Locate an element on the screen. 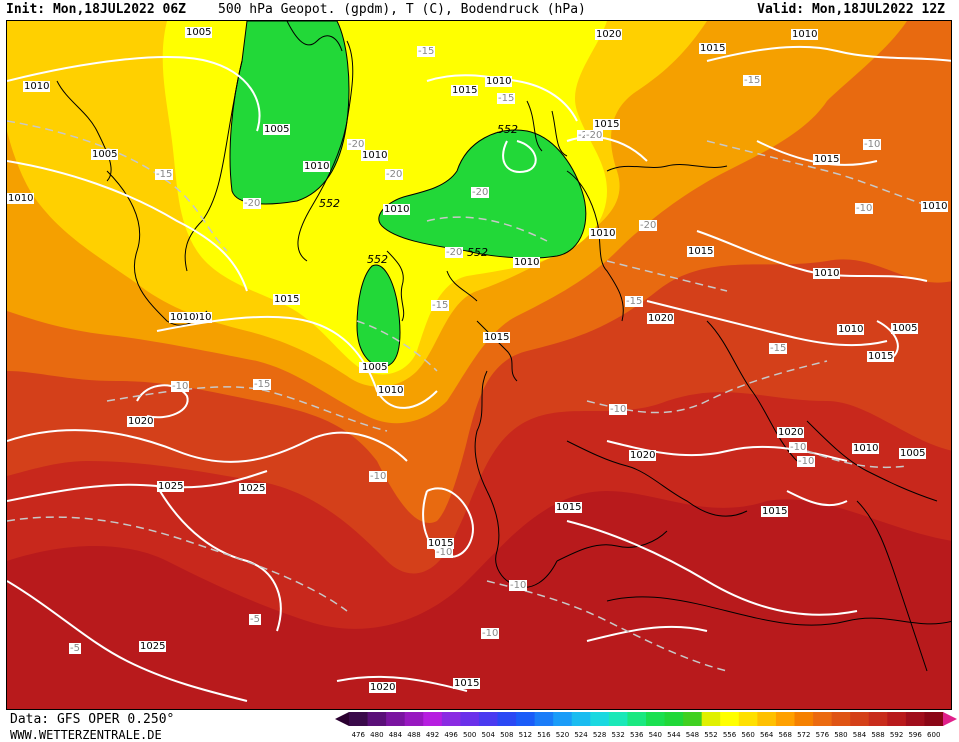 The height and width of the screenshot is (742, 959). geopot-552-greenland is located at coordinates (289, 113).